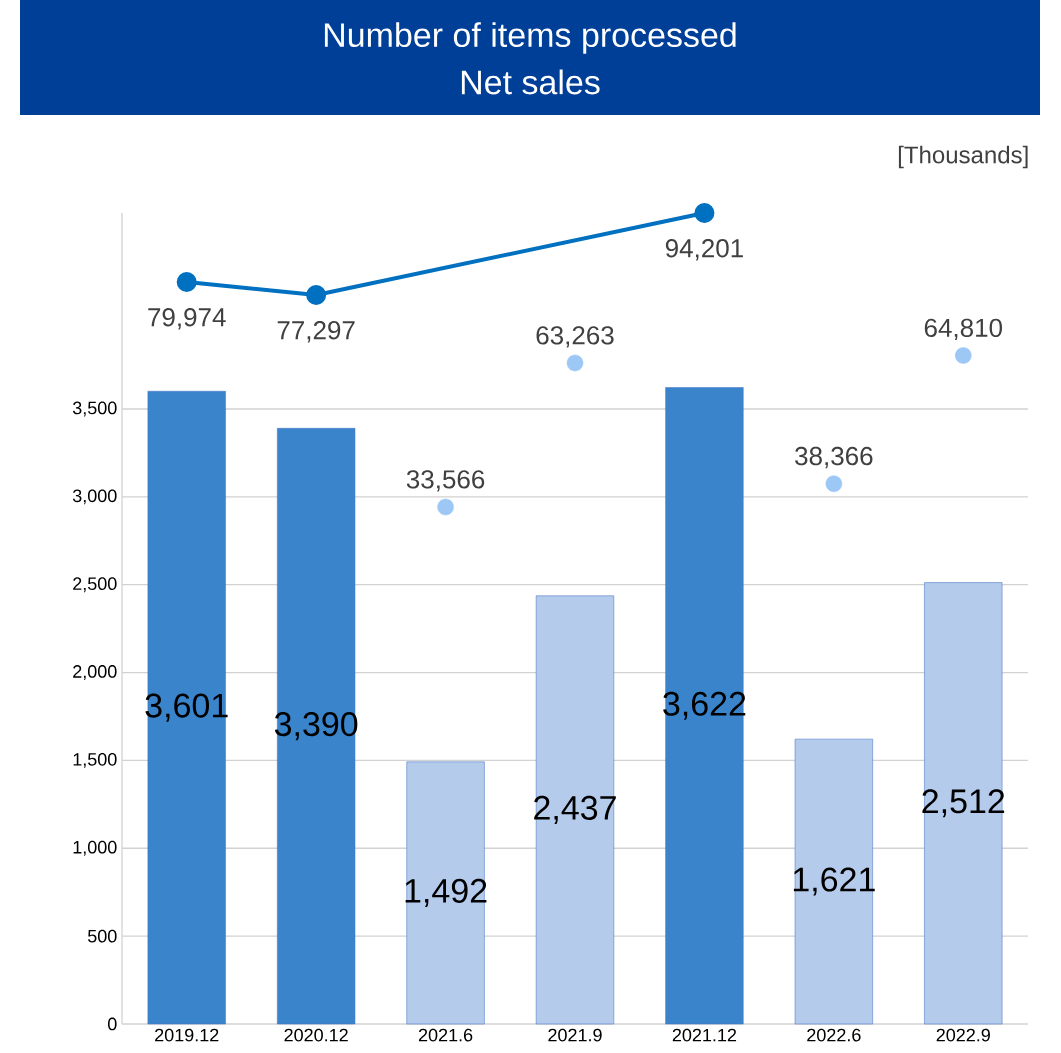  I want to click on chart-subtitle: Net sales, so click(530, 82).